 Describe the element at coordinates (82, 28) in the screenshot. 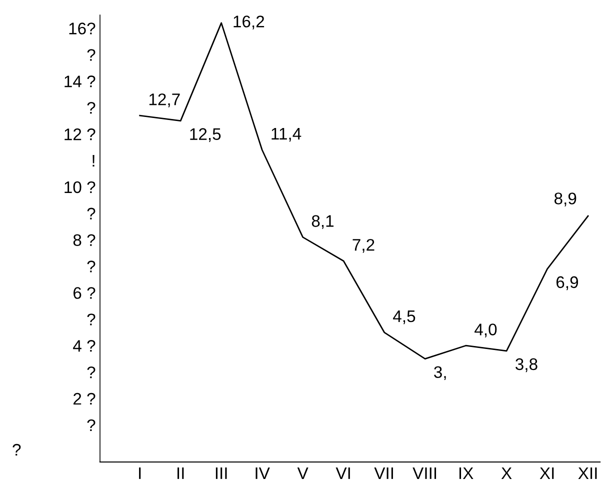

I see `y-tick-label: 16?` at that location.